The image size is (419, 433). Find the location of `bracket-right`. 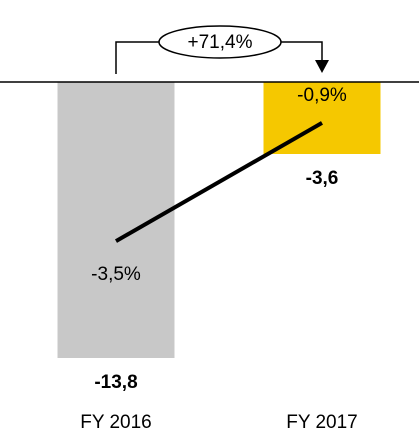

bracket-right is located at coordinates (302, 51).